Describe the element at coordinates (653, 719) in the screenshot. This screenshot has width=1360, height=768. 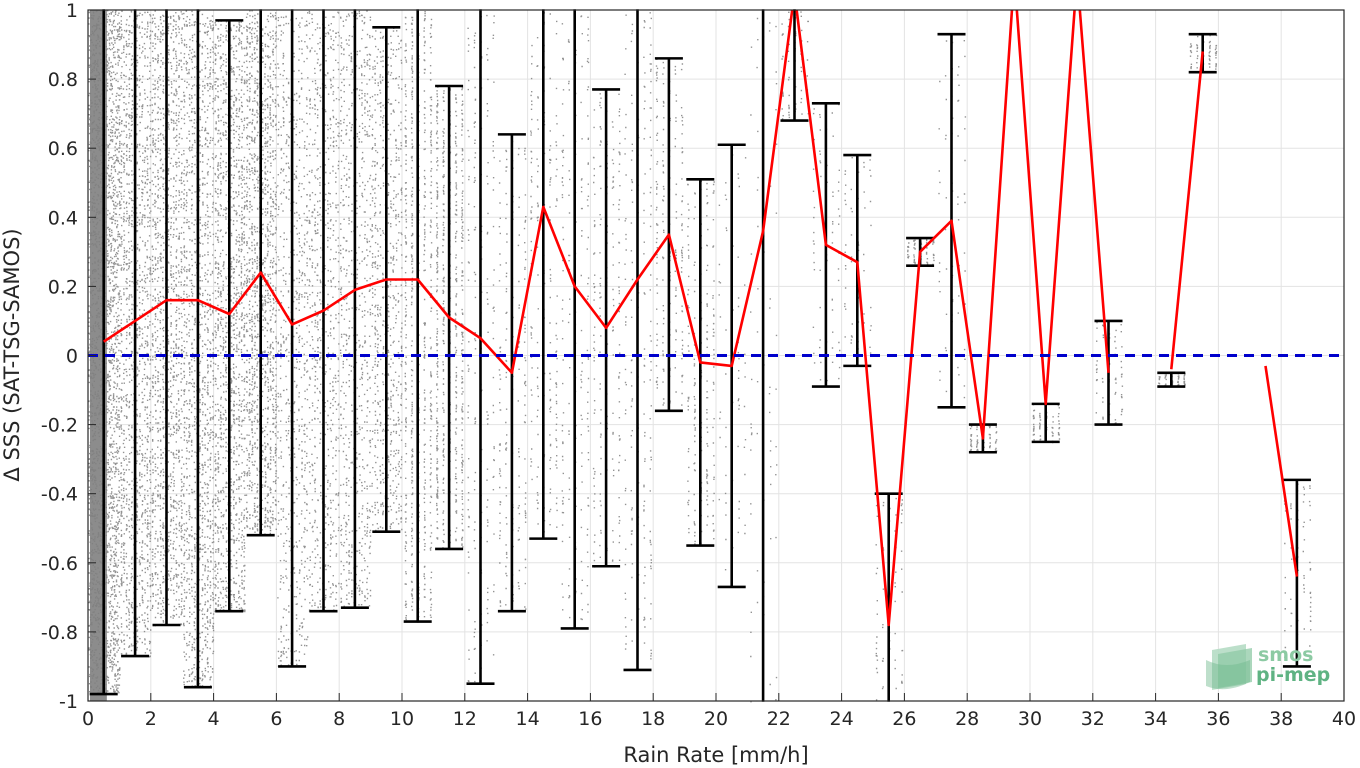
I see `x-tick-label: 18` at that location.